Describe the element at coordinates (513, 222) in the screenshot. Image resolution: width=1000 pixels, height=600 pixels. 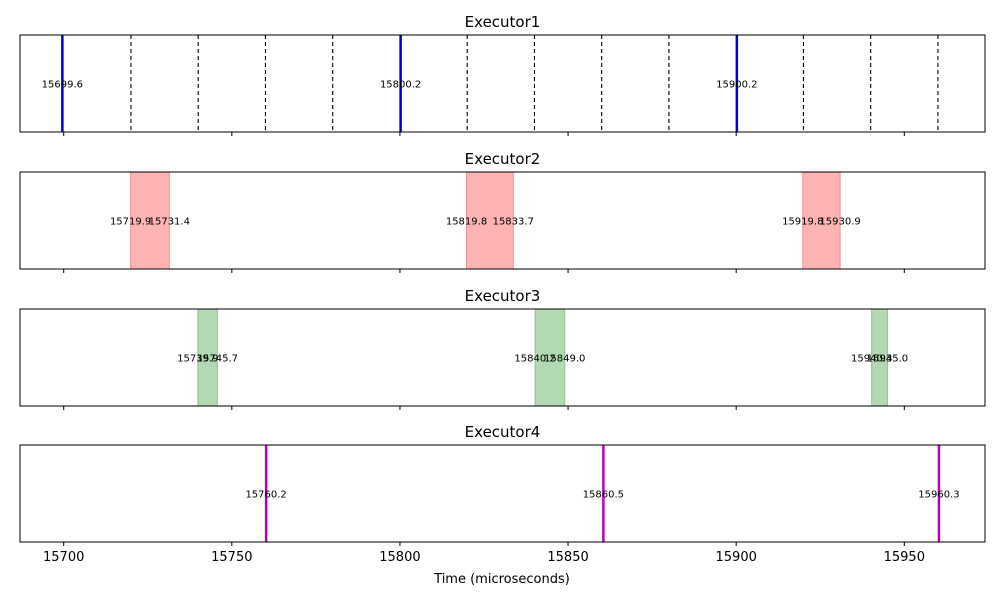
I see `span-end-label: 15833.7` at that location.